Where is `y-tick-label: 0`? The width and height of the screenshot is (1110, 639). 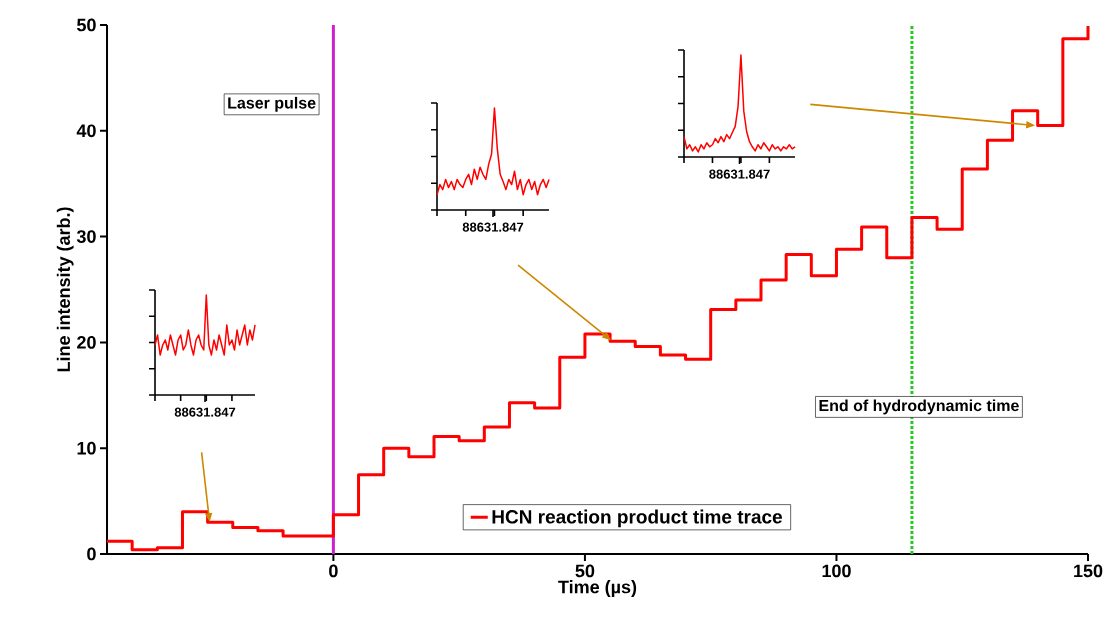
y-tick-label: 0 is located at coordinates (91, 554).